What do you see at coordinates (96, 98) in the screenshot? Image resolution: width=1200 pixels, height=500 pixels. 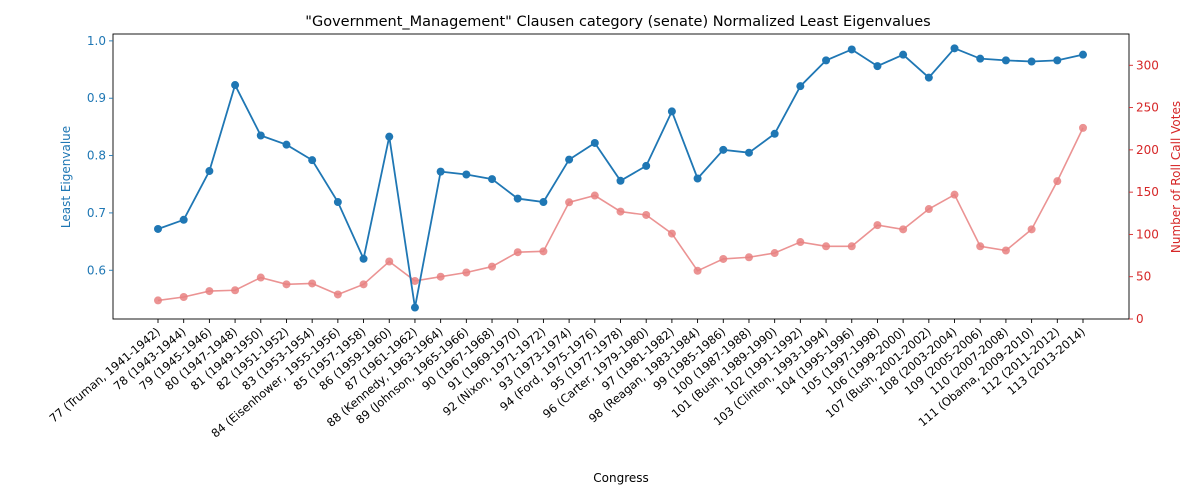 I see `y-left-tick-label: 0.9` at bounding box center [96, 98].